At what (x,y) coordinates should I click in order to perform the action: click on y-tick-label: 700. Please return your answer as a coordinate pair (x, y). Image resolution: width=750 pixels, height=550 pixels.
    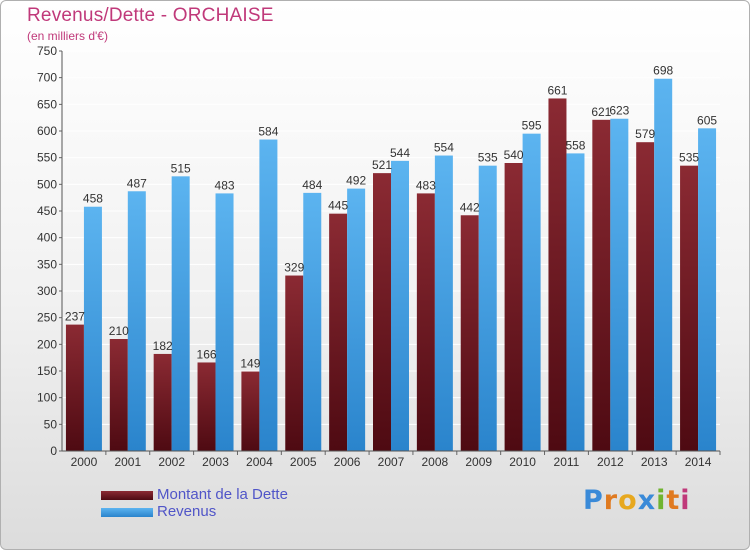
    Looking at the image, I should click on (47, 78).